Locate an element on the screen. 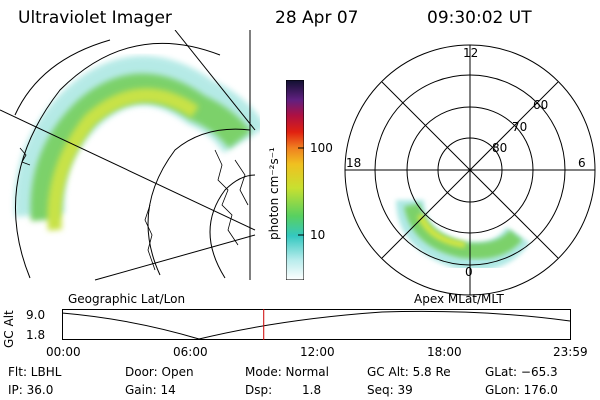 The height and width of the screenshot is (400, 600). filter-info: Flt: LBHL is located at coordinates (35, 372).